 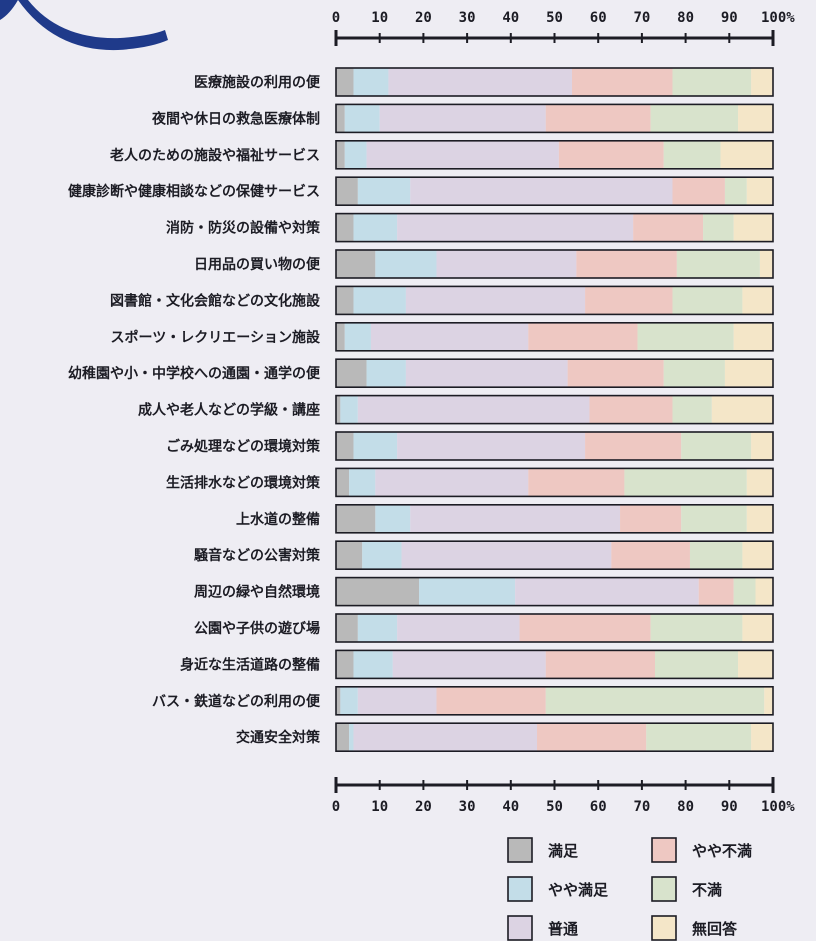 I want to click on category-label: 幼稚園や小・中学校への通園・通学の便, so click(x=194, y=373).